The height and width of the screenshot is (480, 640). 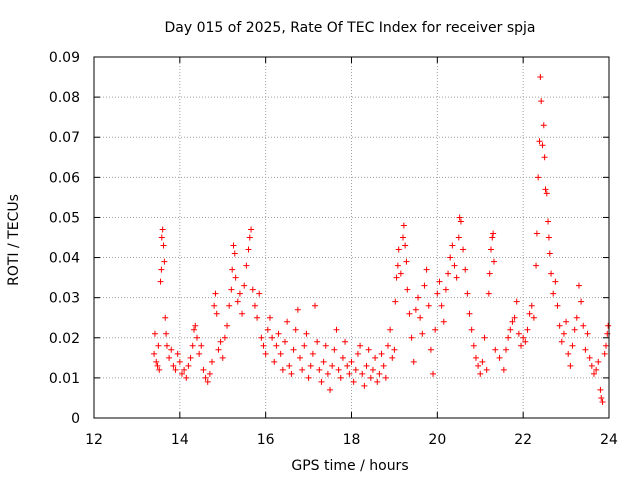 I want to click on y-tick-label: 0.07, so click(x=64, y=138).